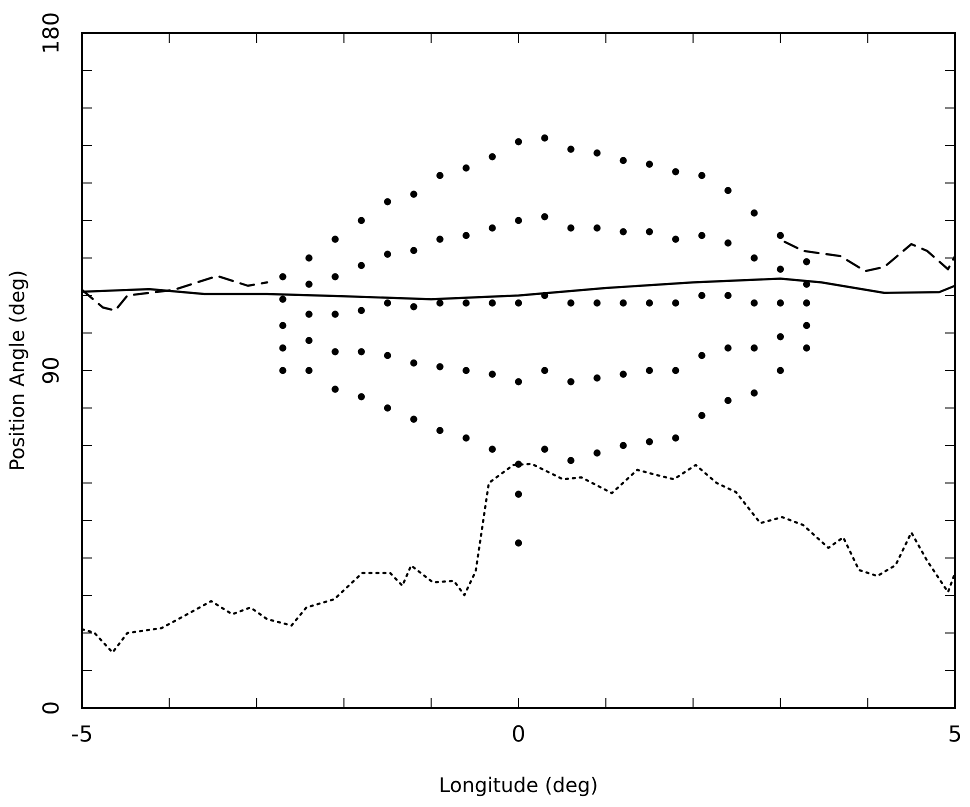 The height and width of the screenshot is (807, 970). I want to click on y-tick-label: 0, so click(52, 708).